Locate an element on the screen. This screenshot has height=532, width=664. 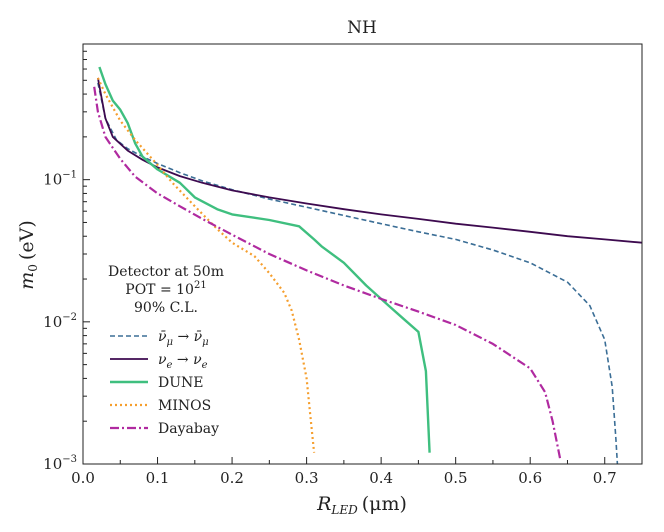
y-axis: 10⁻¹ 10⁻² 10⁻³ is located at coordinates (66, 258).